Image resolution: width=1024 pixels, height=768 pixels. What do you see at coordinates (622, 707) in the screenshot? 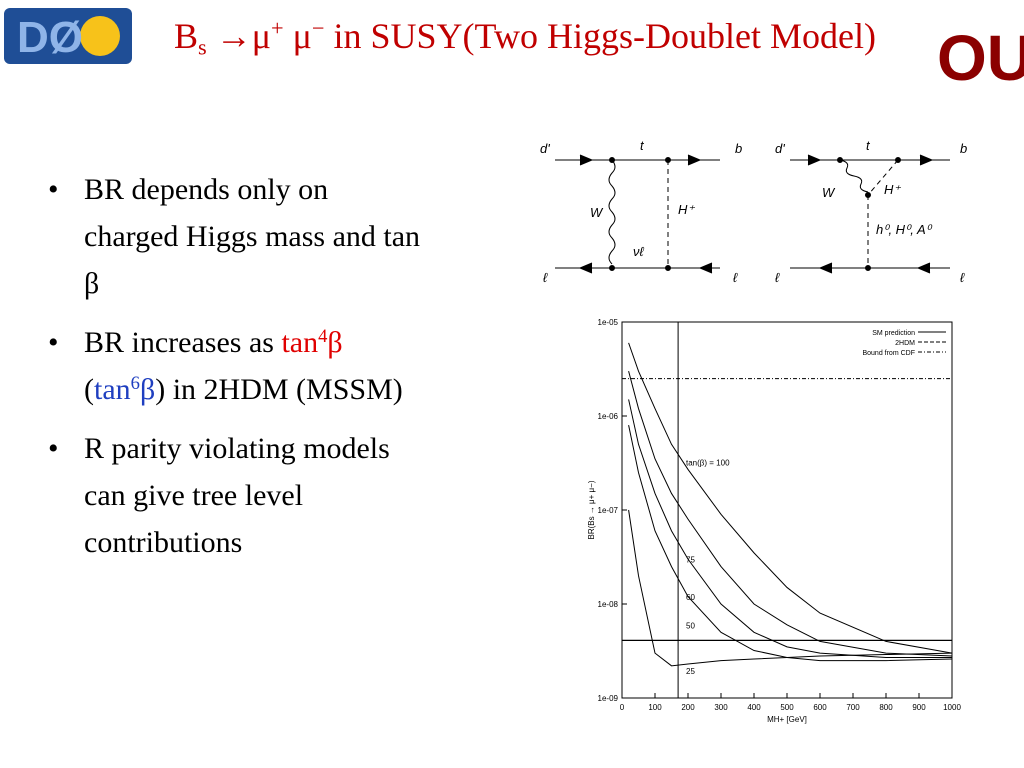
I see `x-tick-label: 0` at bounding box center [622, 707].